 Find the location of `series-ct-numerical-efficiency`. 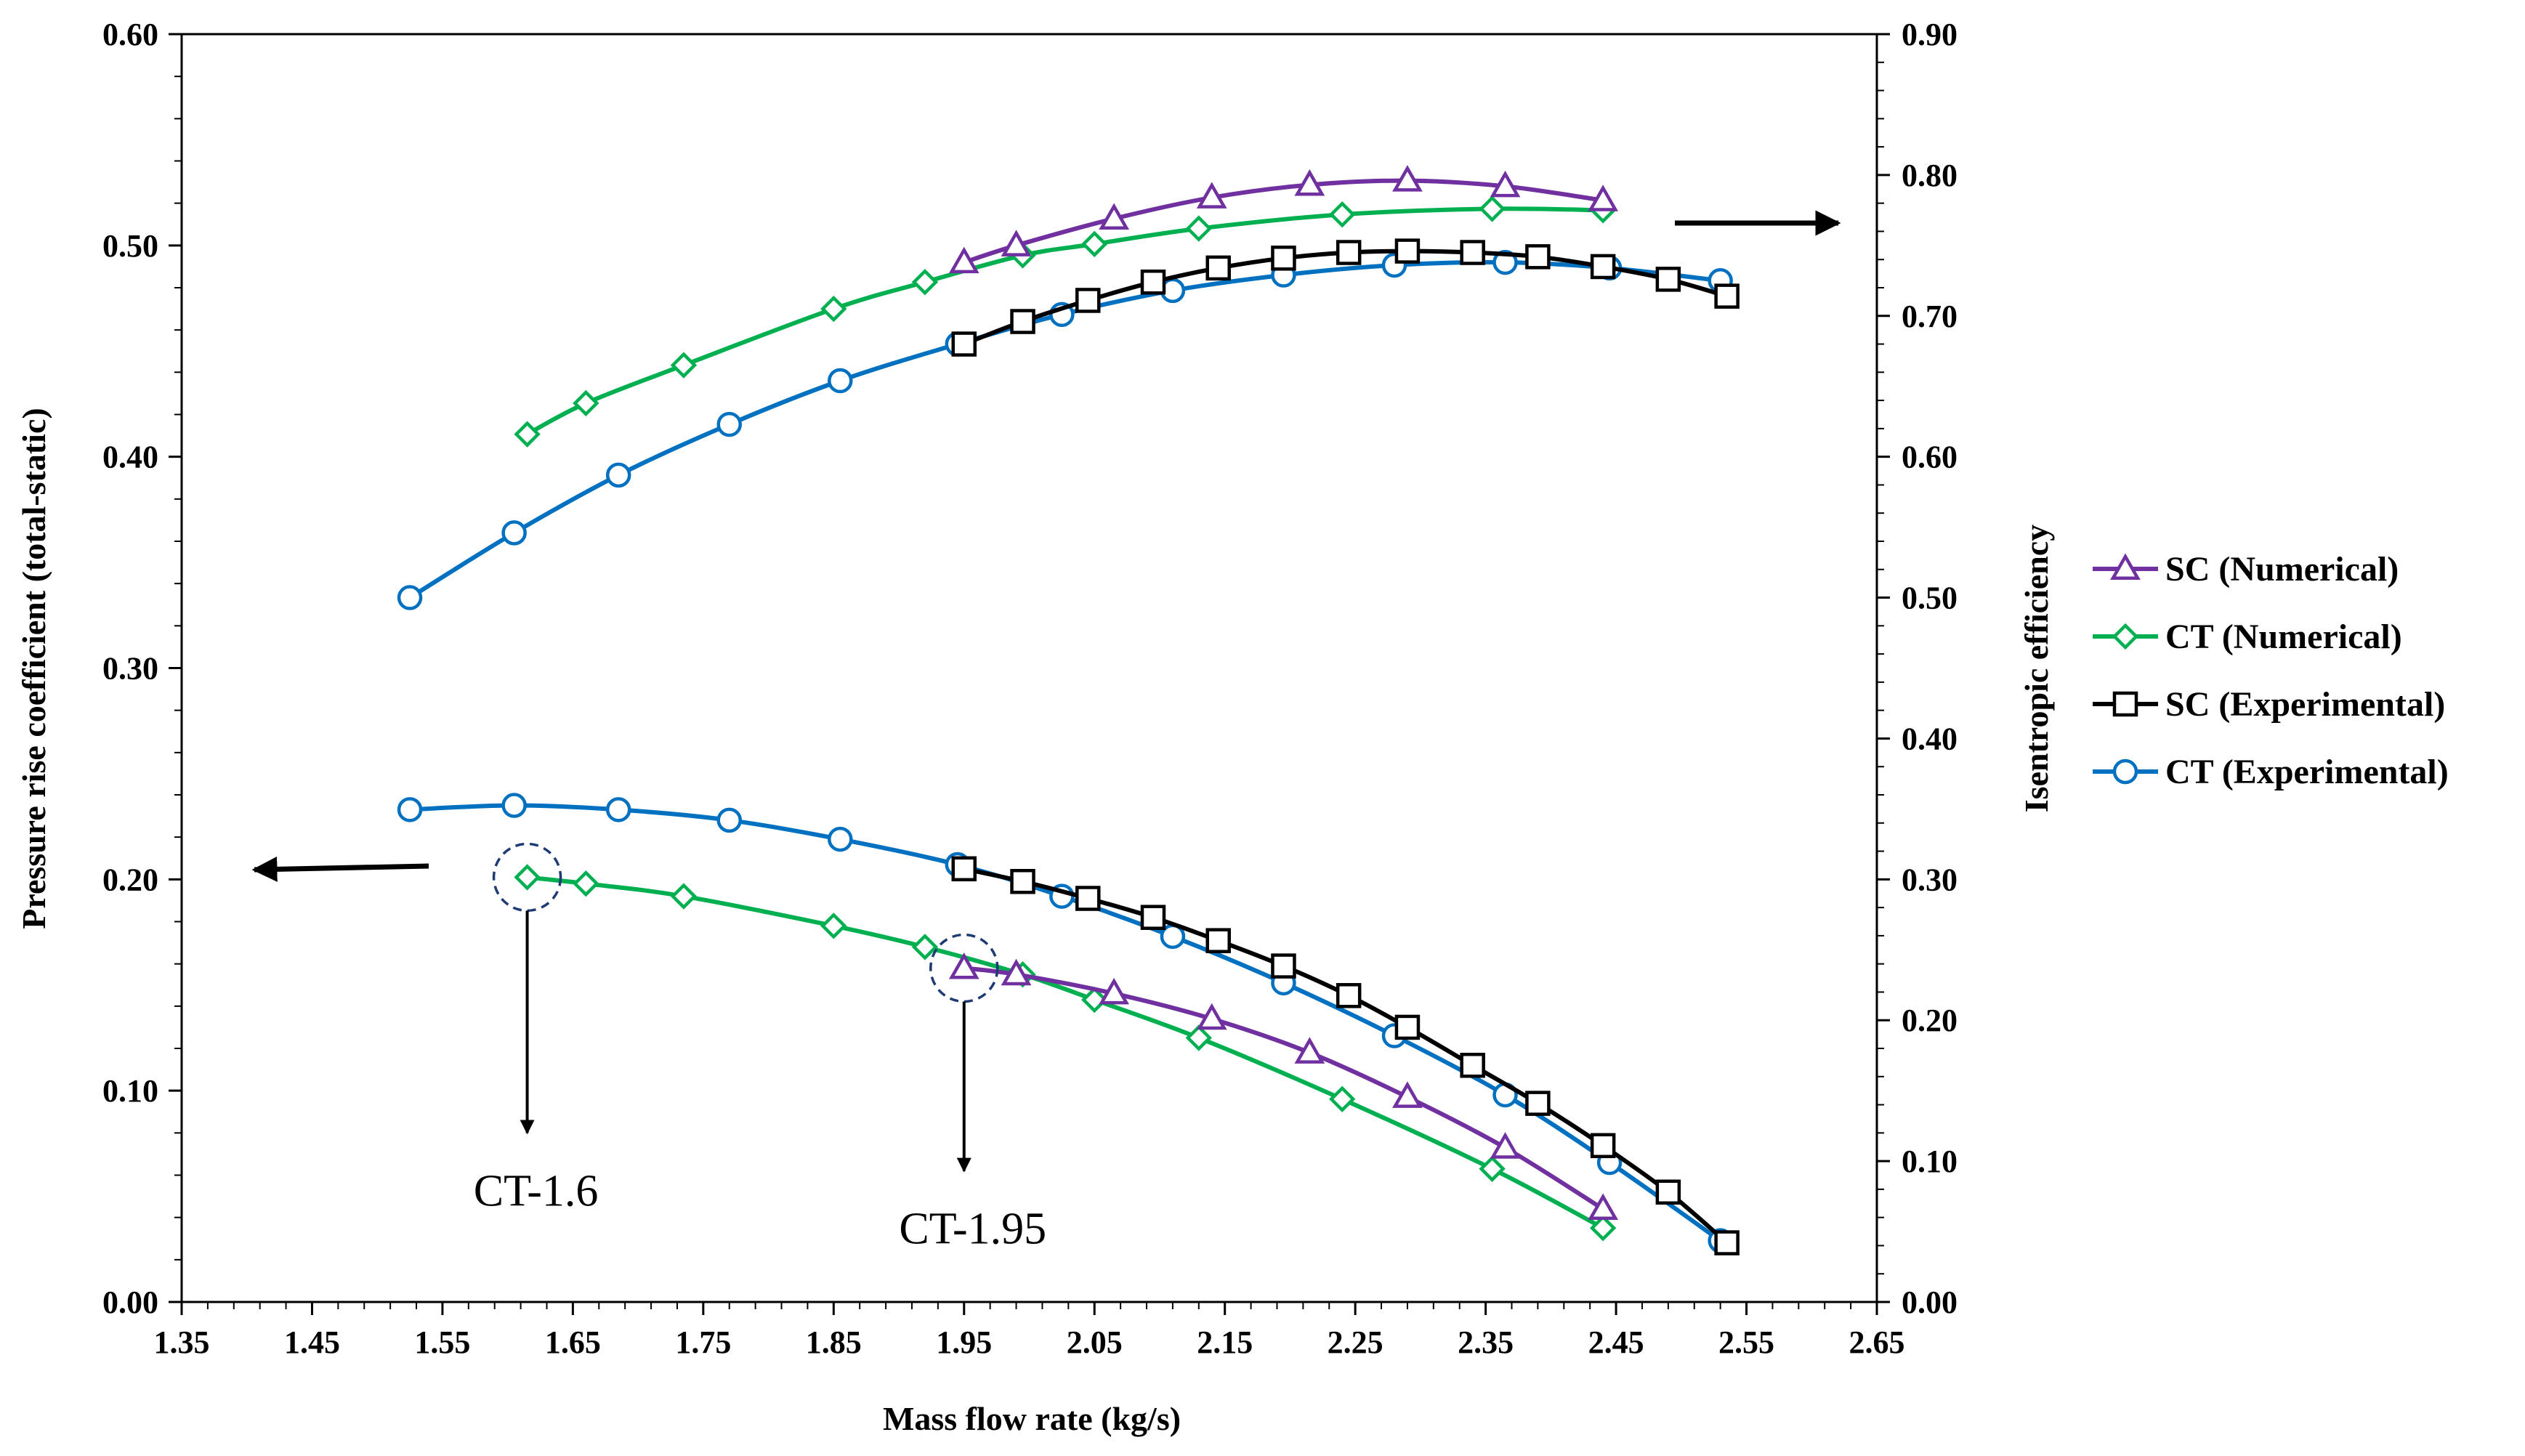

series-ct-numerical-efficiency is located at coordinates (1065, 321).